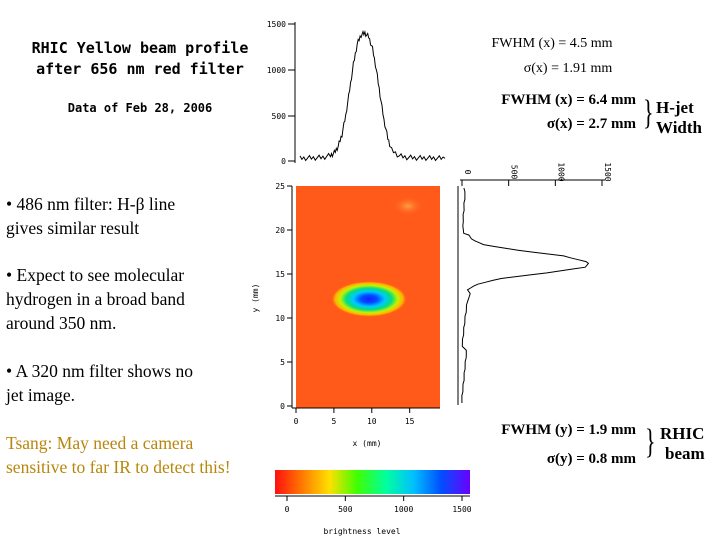 The height and width of the screenshot is (540, 720). What do you see at coordinates (372, 482) in the screenshot?
I see `colorbar-gradient` at bounding box center [372, 482].